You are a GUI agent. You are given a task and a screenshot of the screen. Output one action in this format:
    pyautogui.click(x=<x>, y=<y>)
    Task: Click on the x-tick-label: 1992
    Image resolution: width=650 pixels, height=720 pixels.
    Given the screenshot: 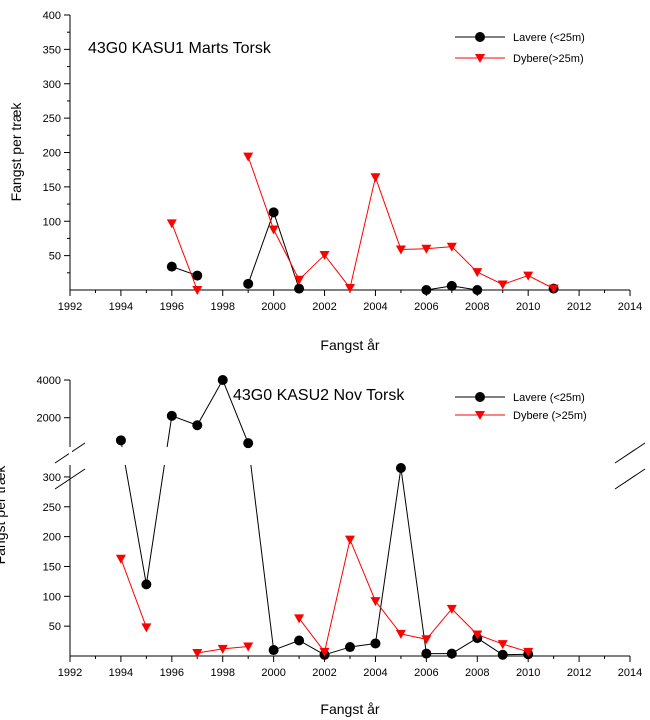 What is the action you would take?
    pyautogui.click(x=70, y=673)
    